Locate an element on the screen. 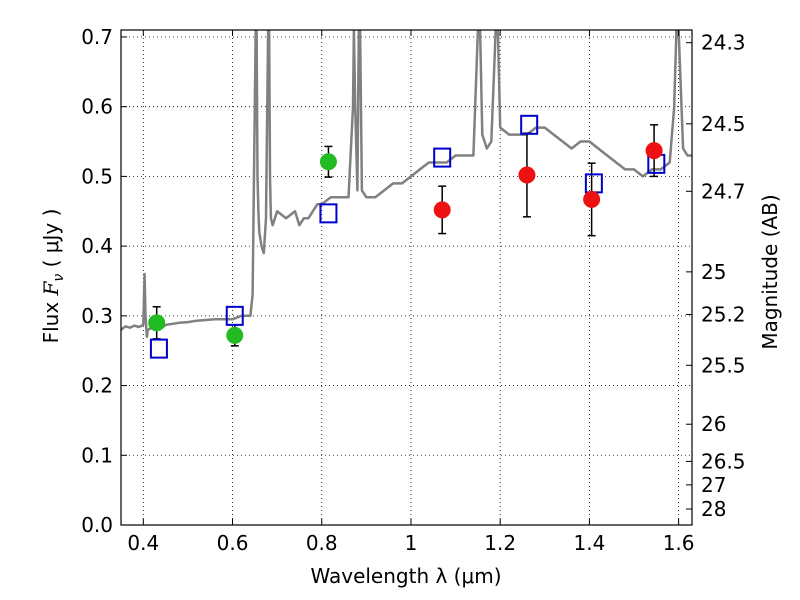 The width and height of the screenshot is (800, 600). y-tick-label: 0.0 is located at coordinates (97, 525).